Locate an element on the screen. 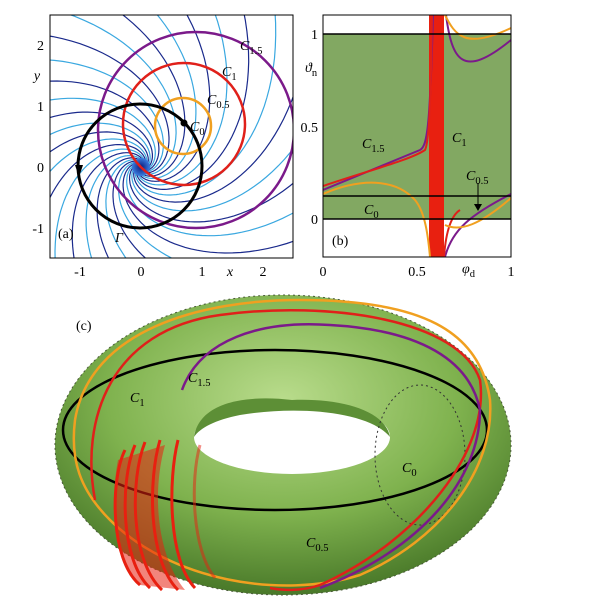  label: (a) is located at coordinates (66, 234).